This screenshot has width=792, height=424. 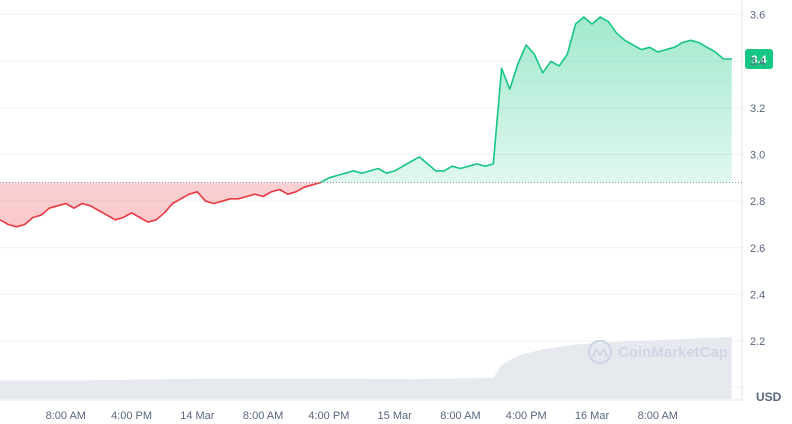 What do you see at coordinates (757, 342) in the screenshot?
I see `y-tick-label: 2.2` at bounding box center [757, 342].